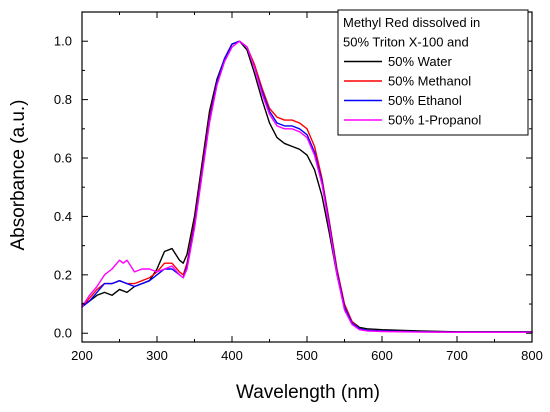  What do you see at coordinates (429, 81) in the screenshot?
I see `legend-entry-label: 50% Methanol` at bounding box center [429, 81].